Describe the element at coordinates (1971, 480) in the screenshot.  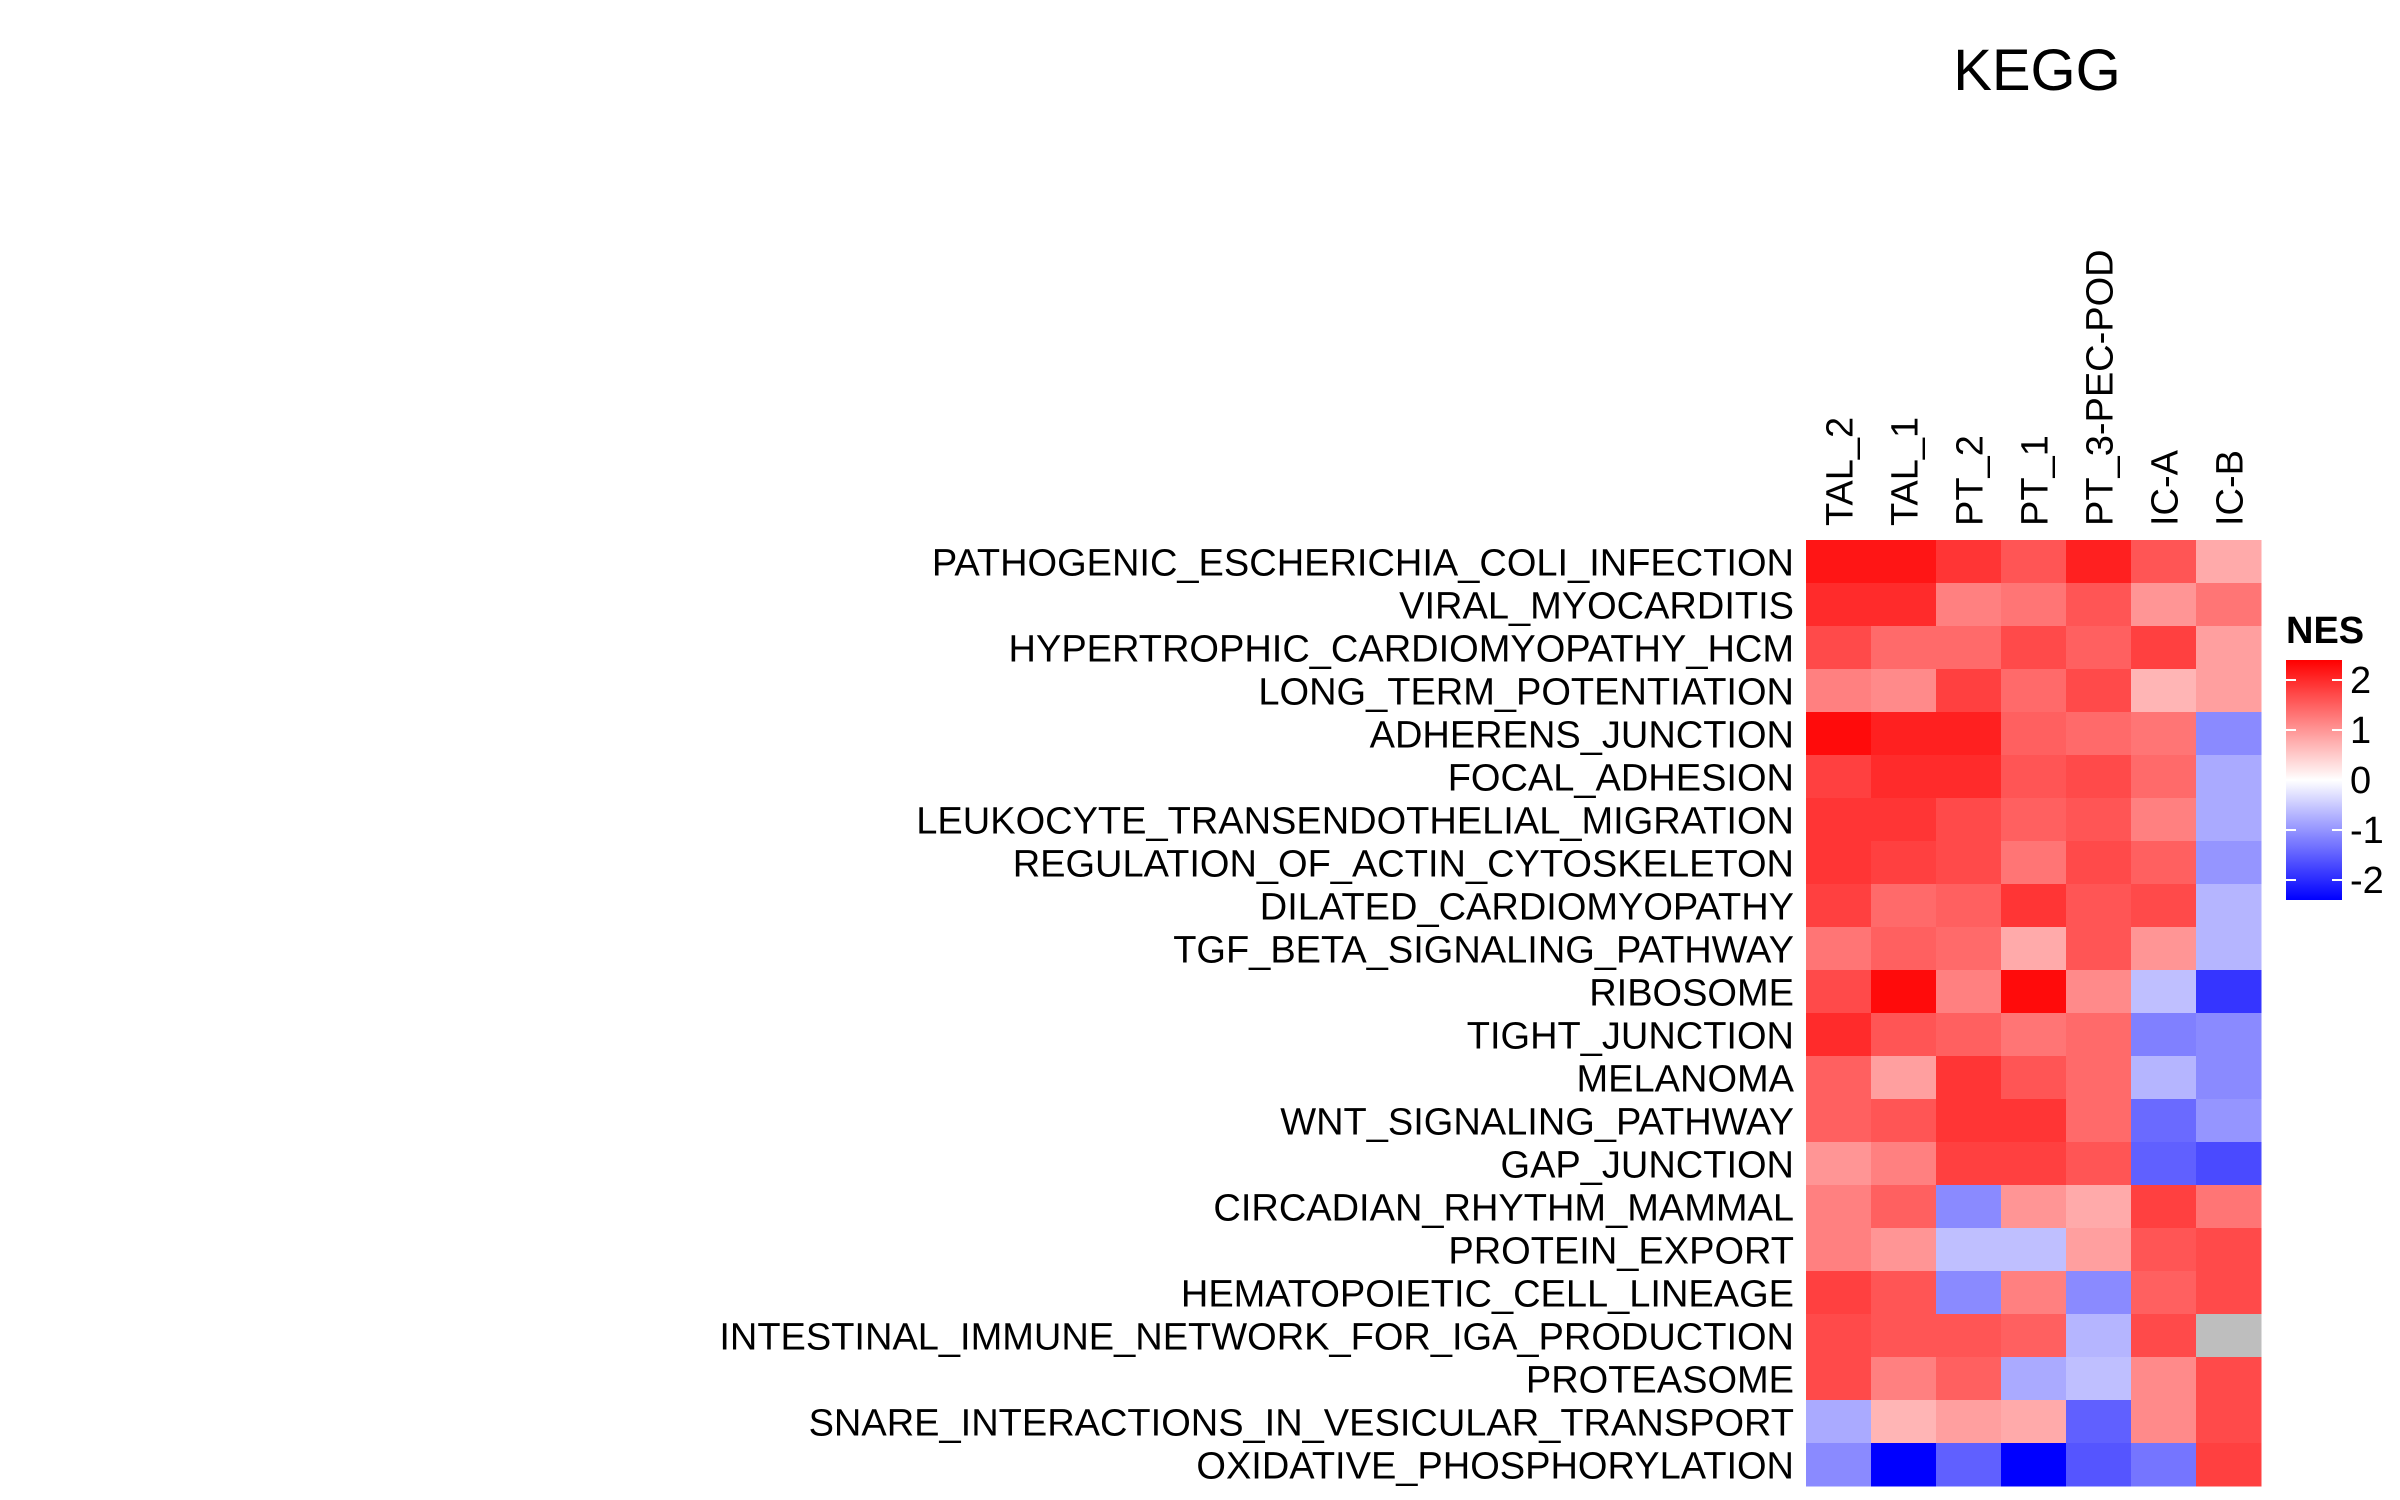
I see `column-label: PT_2` at that location.